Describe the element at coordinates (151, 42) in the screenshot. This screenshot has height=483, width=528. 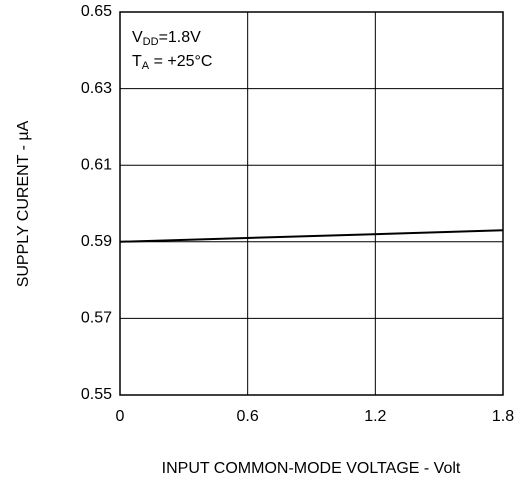
I see `annotation-part: DD` at that location.